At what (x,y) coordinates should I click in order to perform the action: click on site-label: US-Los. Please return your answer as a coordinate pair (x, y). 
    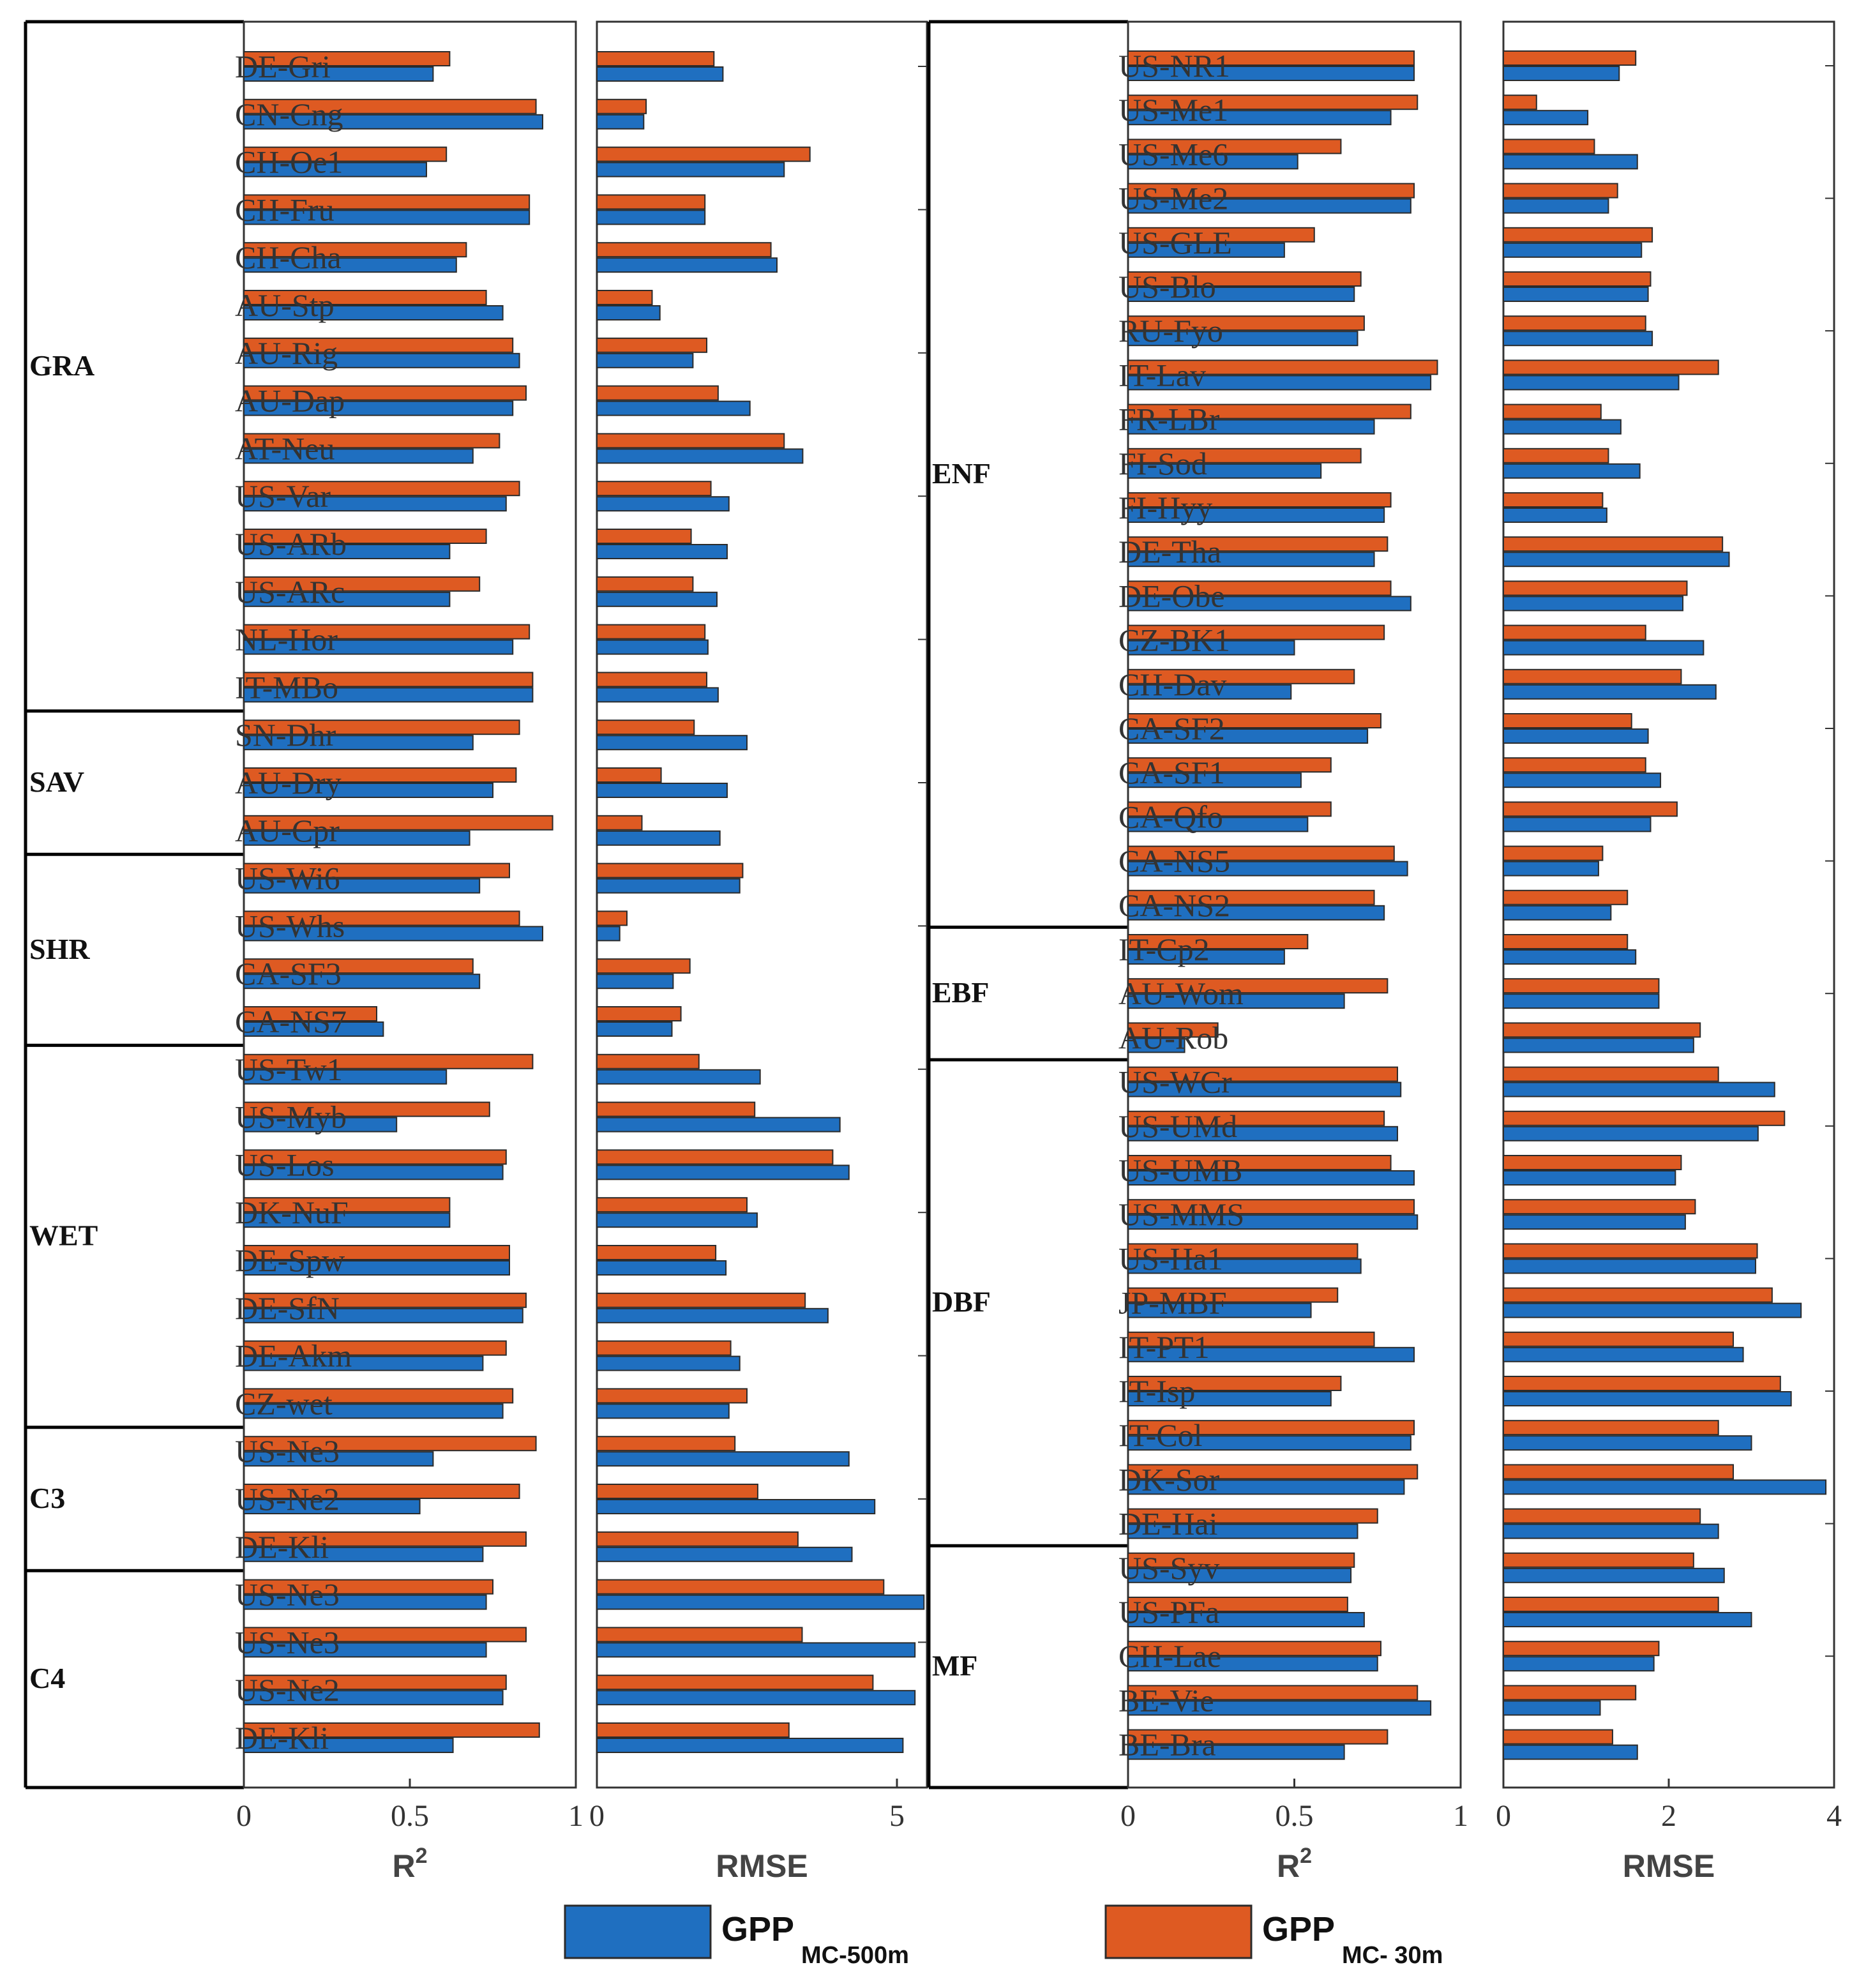
    Looking at the image, I should click on (285, 1164).